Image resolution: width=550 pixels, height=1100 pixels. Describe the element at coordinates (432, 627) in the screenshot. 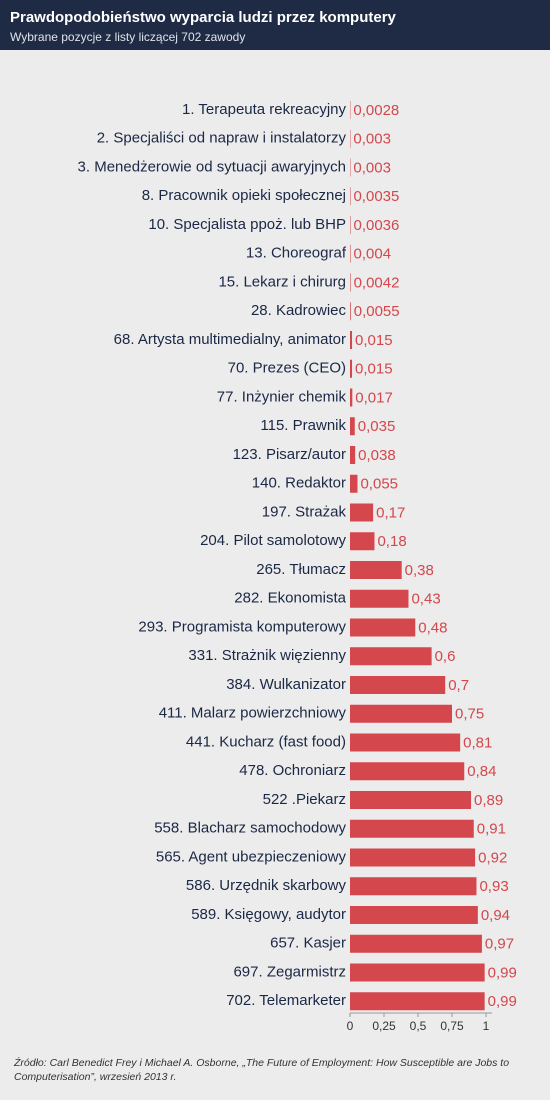

I see `value-label: 0,48` at that location.